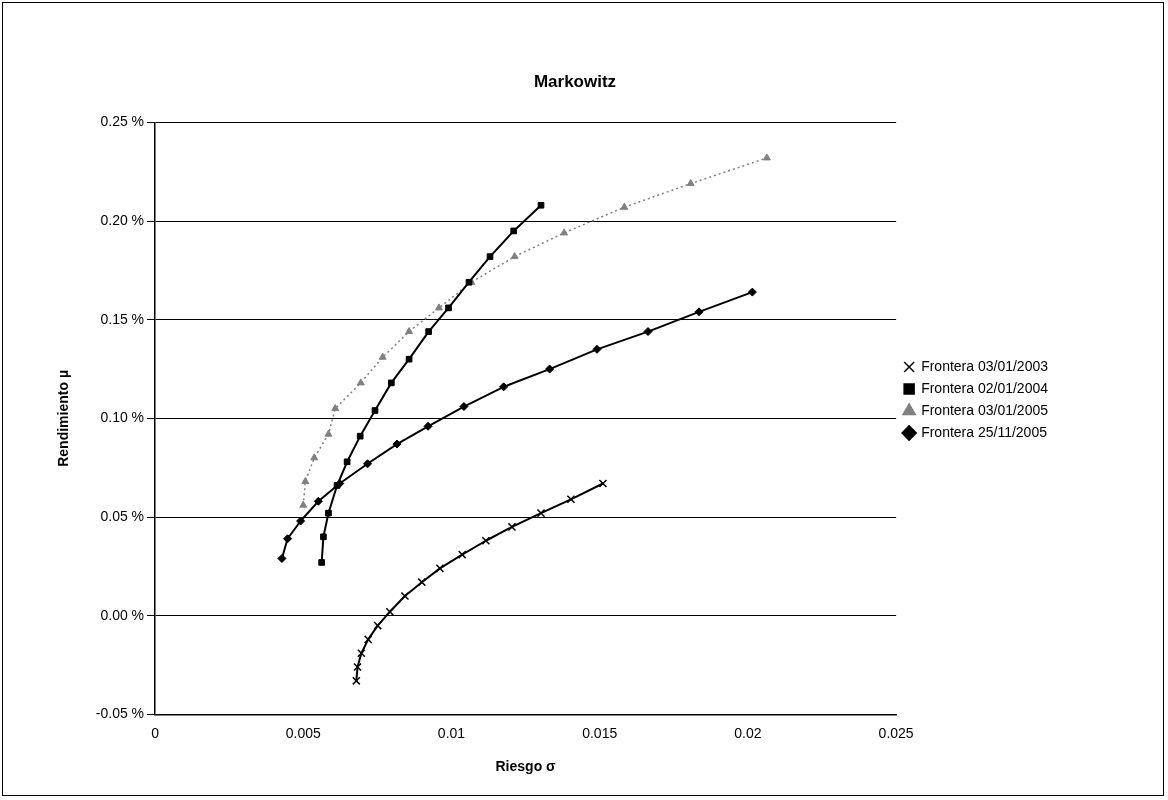  What do you see at coordinates (120, 713) in the screenshot?
I see `y-tick-label: -0.05 %` at bounding box center [120, 713].